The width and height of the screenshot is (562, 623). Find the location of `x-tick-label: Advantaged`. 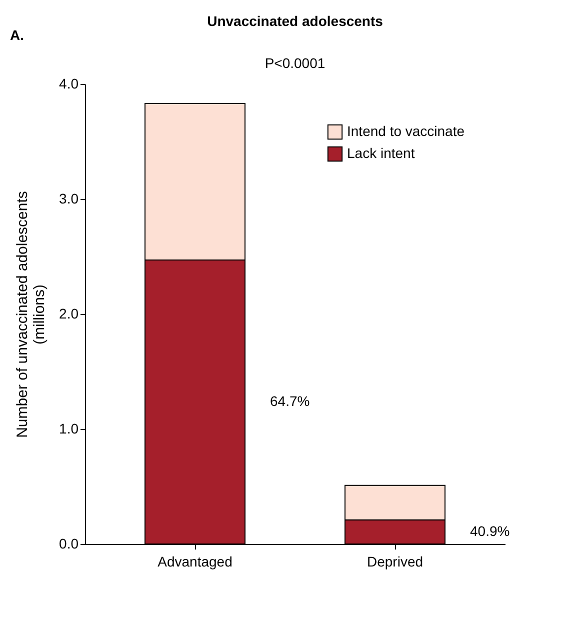

x-tick-label: Advantaged is located at coordinates (195, 562).